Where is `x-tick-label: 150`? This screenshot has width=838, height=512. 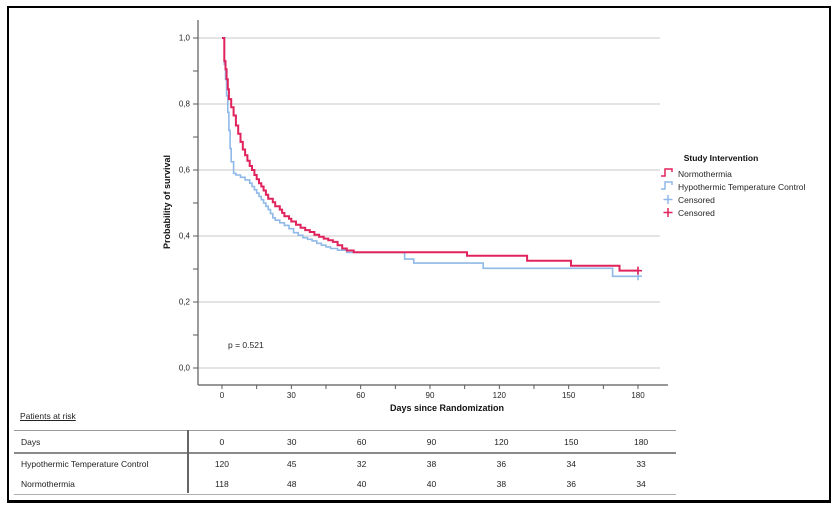 x-tick-label: 150 is located at coordinates (569, 395).